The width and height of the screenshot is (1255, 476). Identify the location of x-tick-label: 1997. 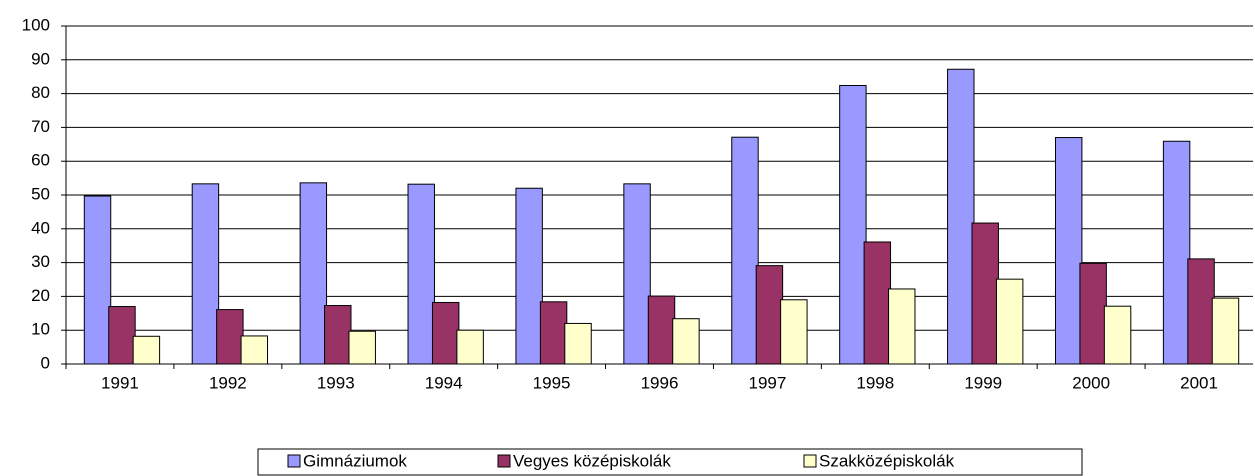
(767, 382).